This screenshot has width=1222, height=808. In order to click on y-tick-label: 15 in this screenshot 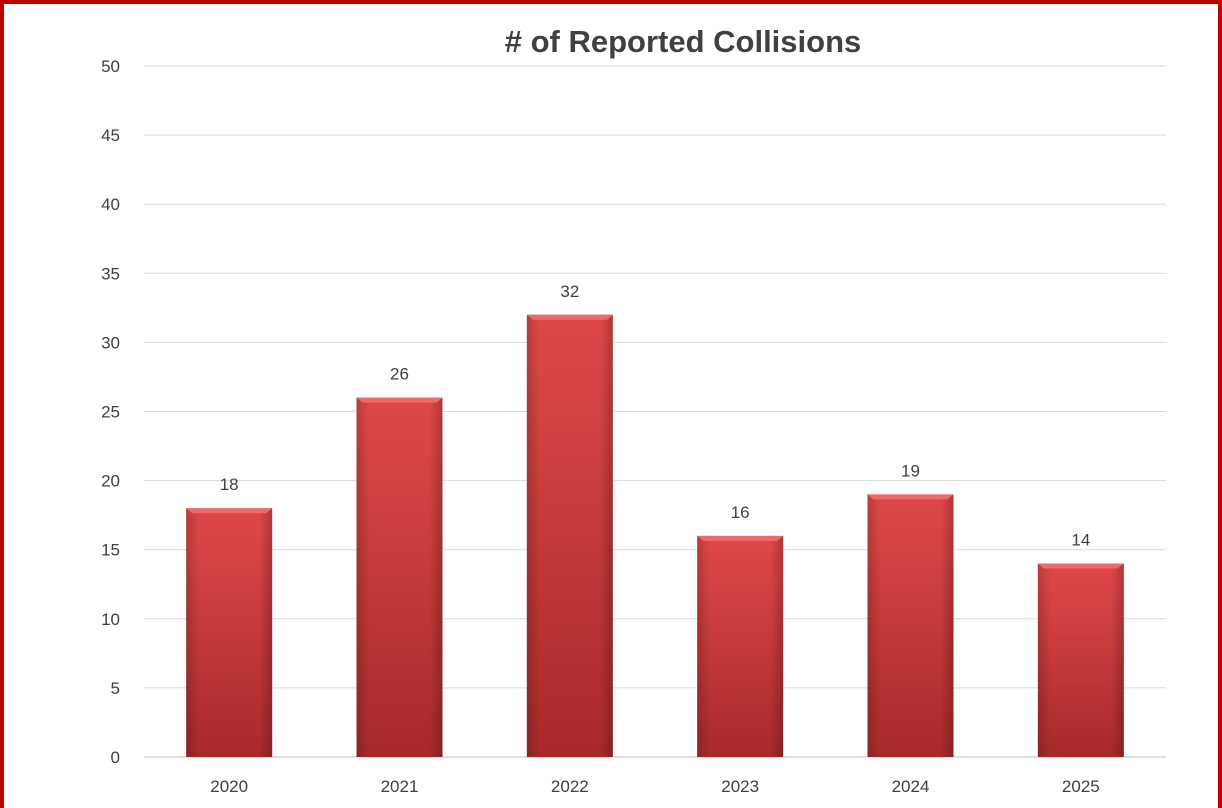, I will do `click(110, 550)`.